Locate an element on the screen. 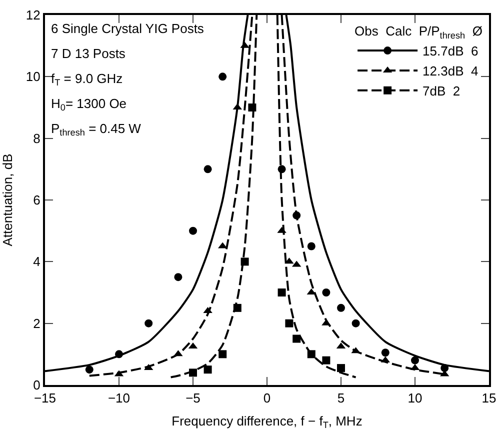  y-tick-label: 6 is located at coordinates (36, 200).